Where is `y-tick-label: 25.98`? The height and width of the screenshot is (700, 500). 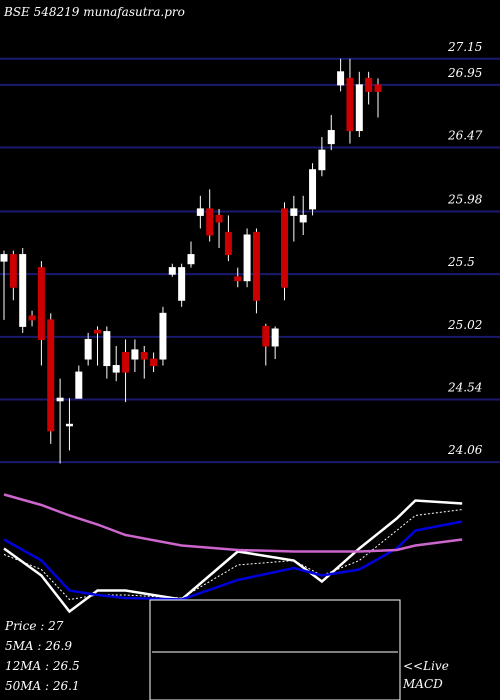 y-tick-label: 25.98 is located at coordinates (465, 200).